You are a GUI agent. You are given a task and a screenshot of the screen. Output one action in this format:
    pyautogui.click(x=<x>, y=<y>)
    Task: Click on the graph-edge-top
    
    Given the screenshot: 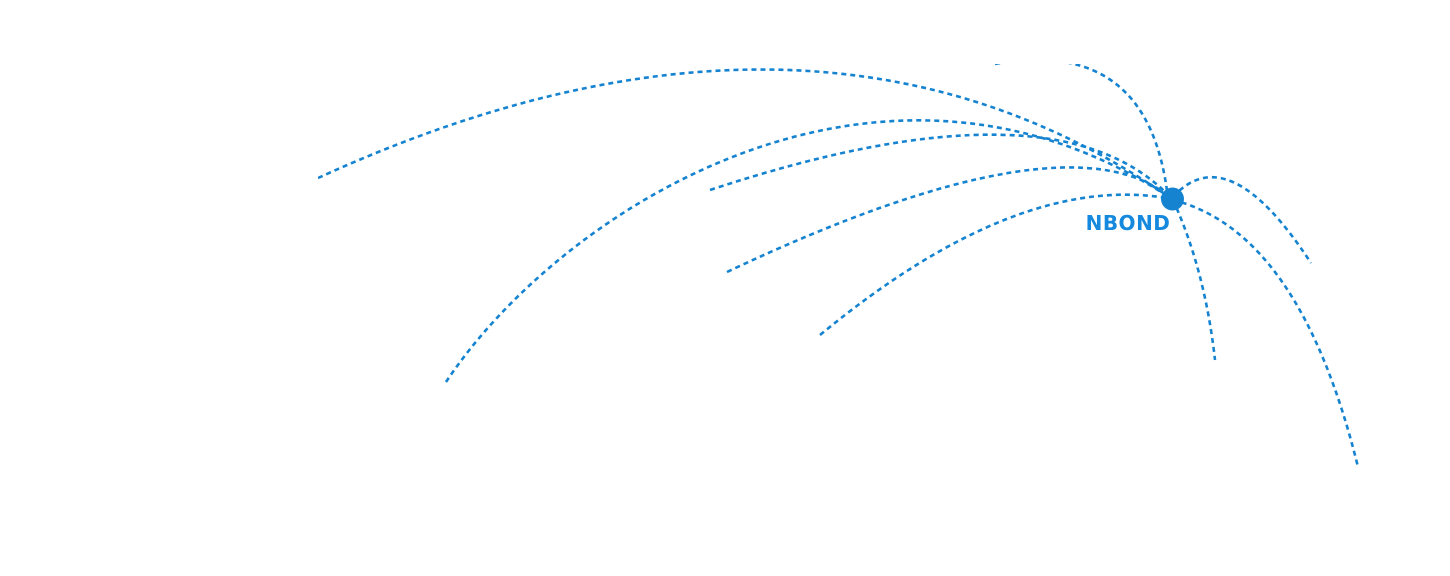 What is the action you would take?
    pyautogui.click(x=1082, y=132)
    